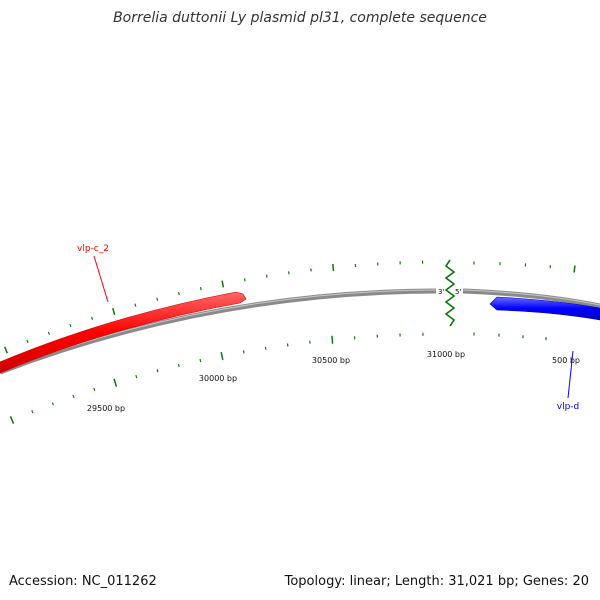  What do you see at coordinates (566, 360) in the screenshot?
I see `scale-label-500: 500 bp` at bounding box center [566, 360].